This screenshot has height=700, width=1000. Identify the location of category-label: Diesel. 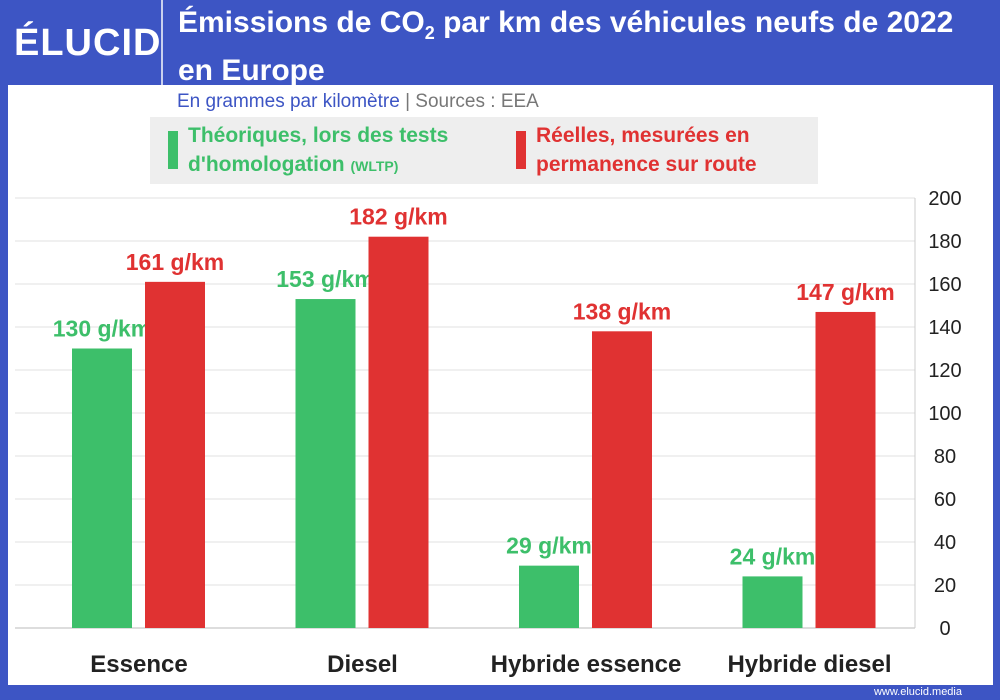
(362, 664).